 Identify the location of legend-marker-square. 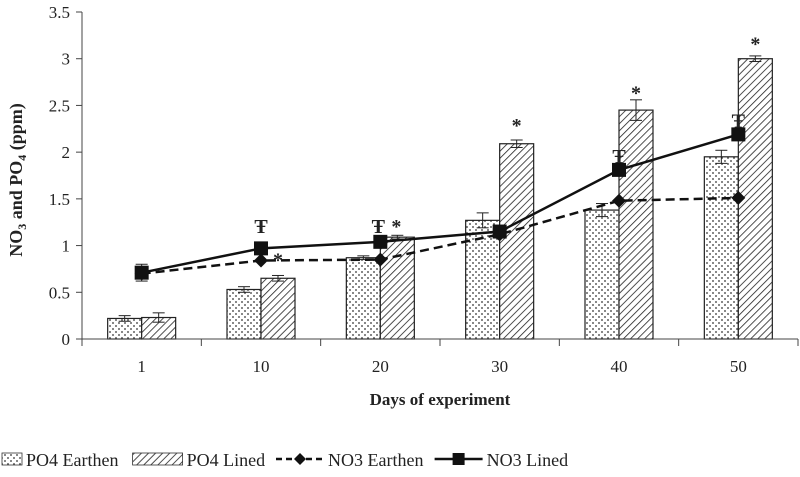
(458, 459).